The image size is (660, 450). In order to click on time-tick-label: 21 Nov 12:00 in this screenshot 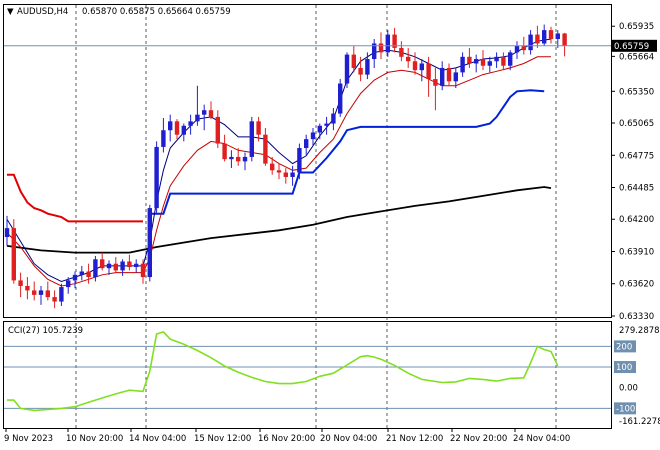, I will do `click(414, 439)`.